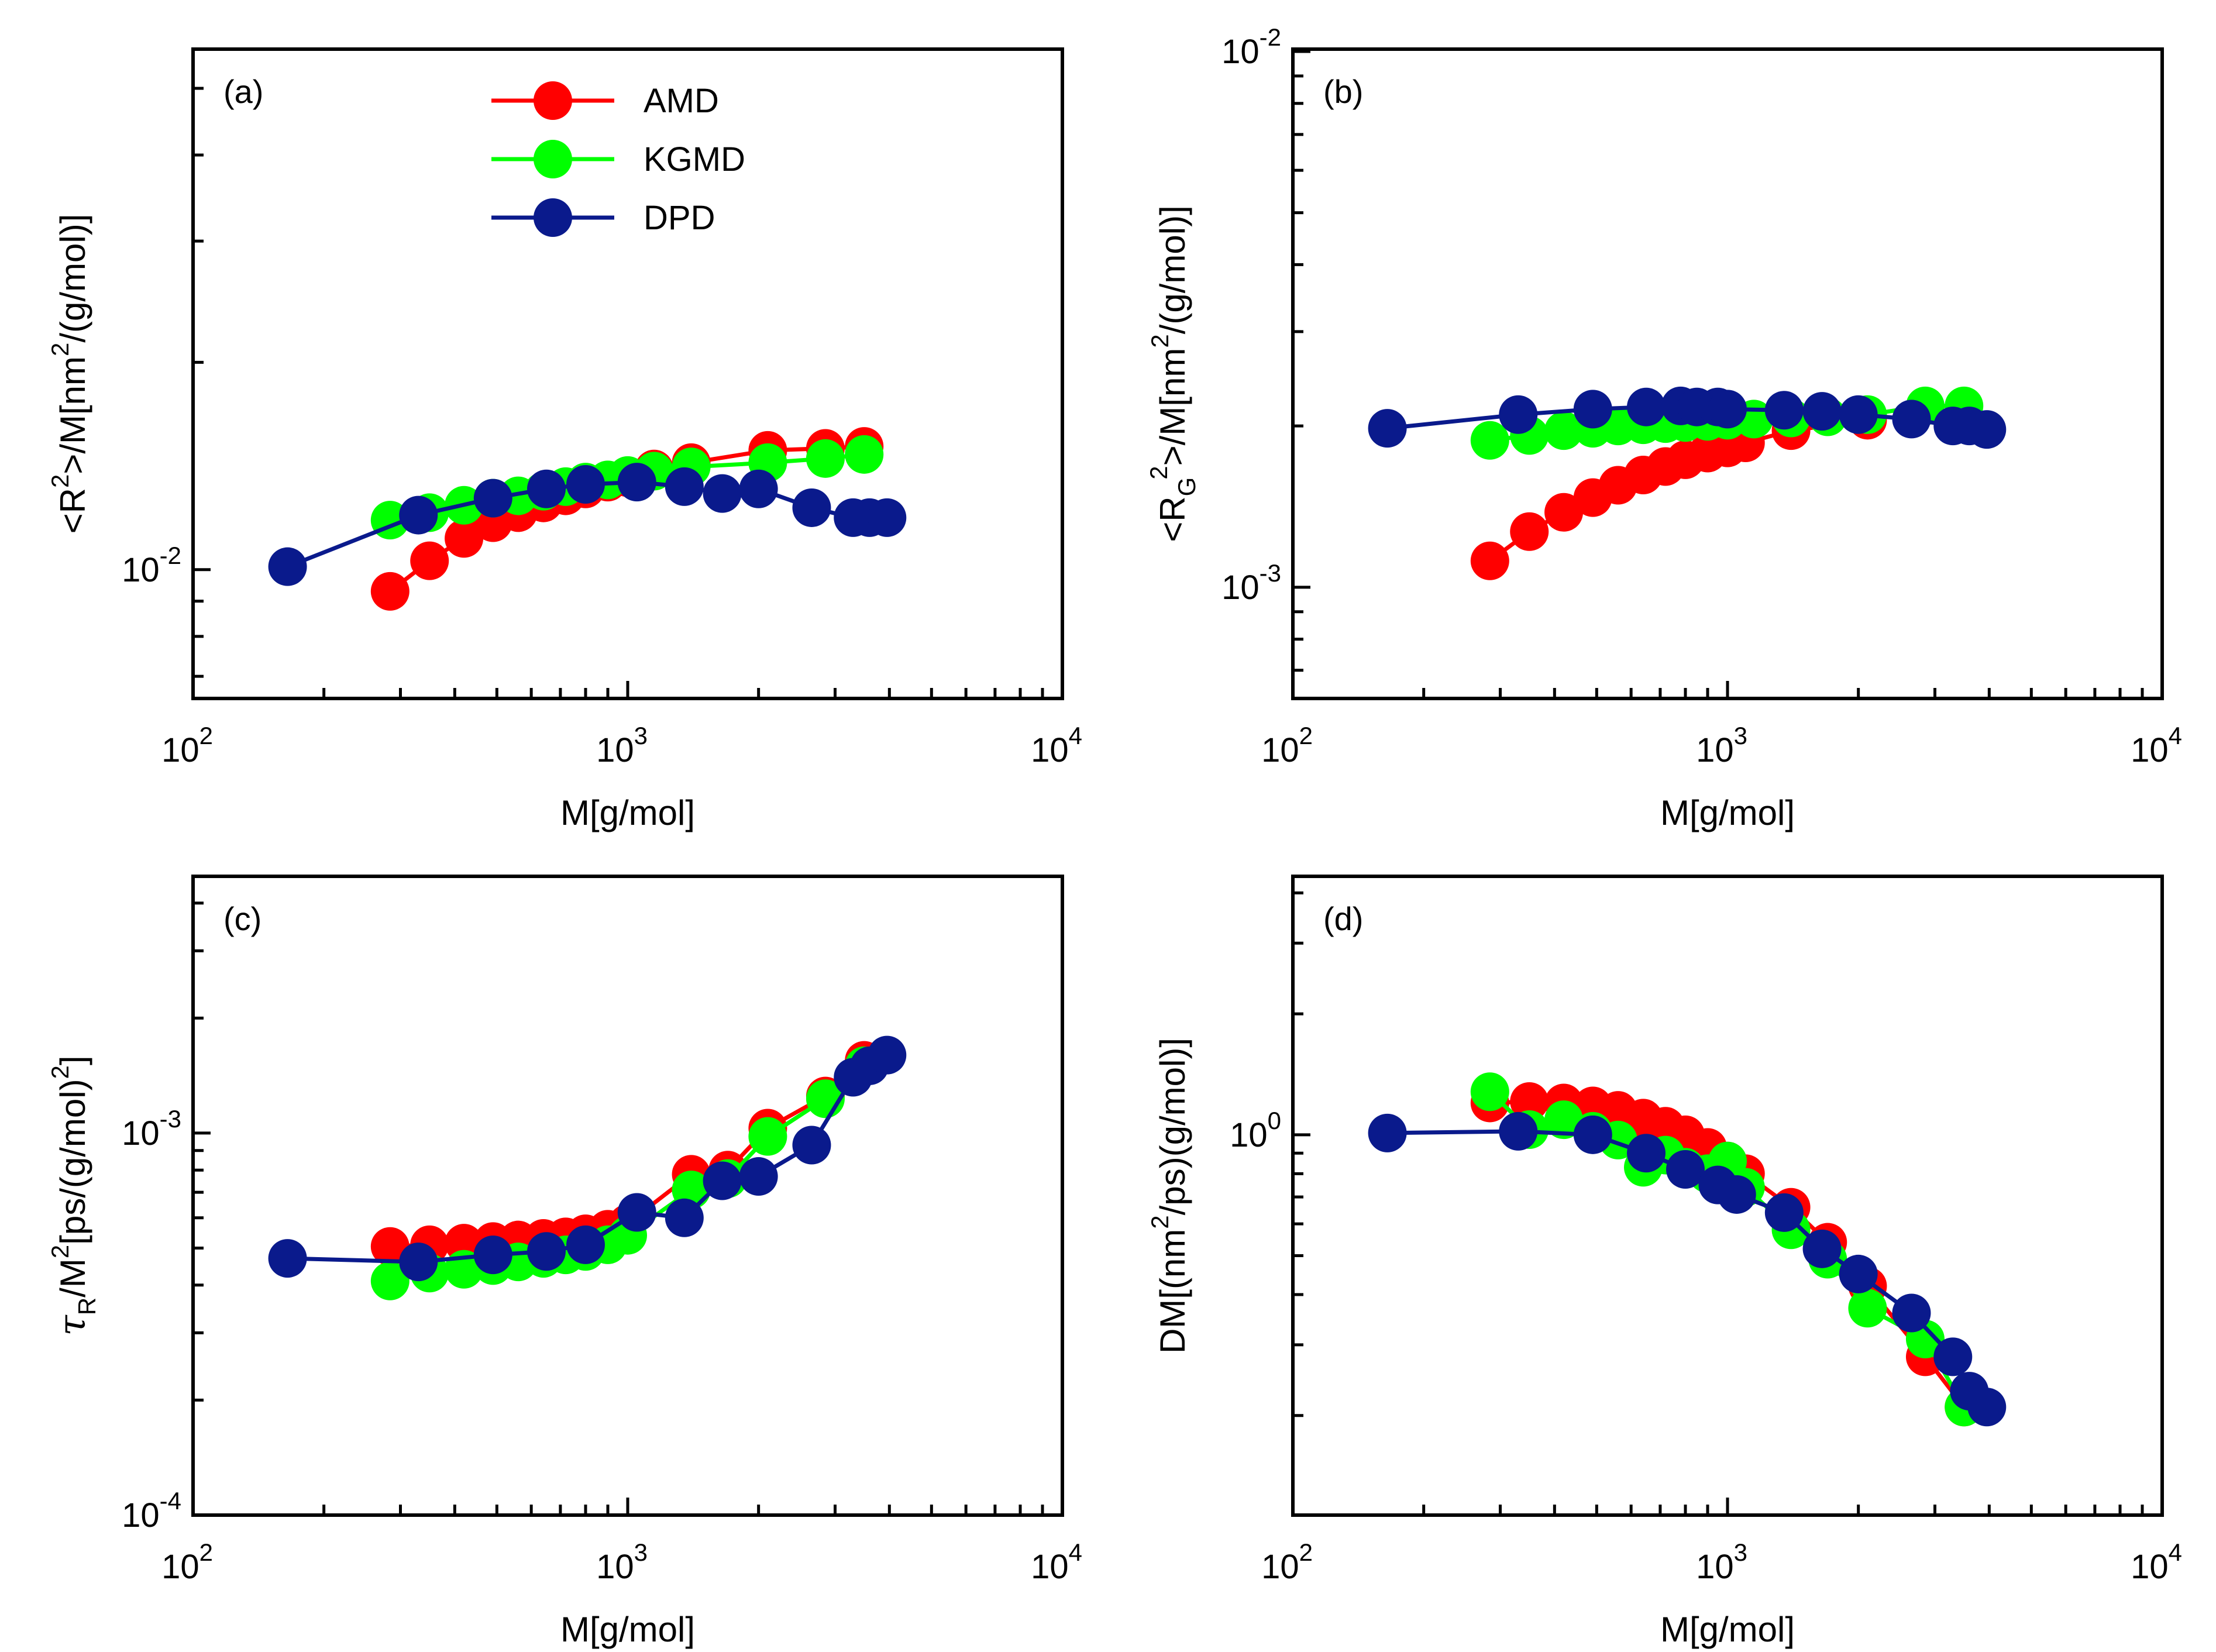  Describe the element at coordinates (1172, 373) in the screenshot. I see `y-axis-label: <RG2>/M[nm2/(g/mol)]` at that location.